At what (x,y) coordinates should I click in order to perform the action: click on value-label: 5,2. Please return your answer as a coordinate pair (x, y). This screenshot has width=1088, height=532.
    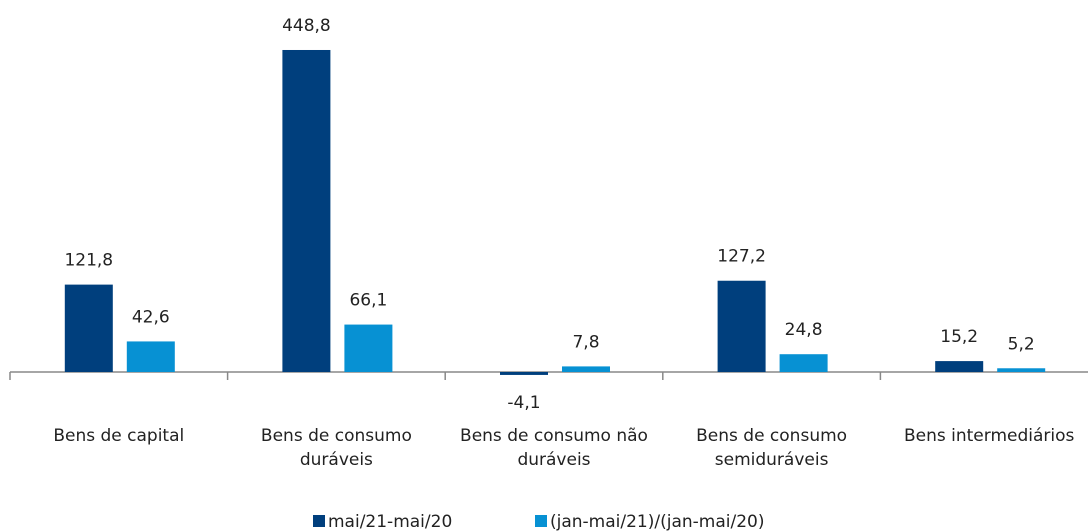
    Looking at the image, I should click on (1021, 344).